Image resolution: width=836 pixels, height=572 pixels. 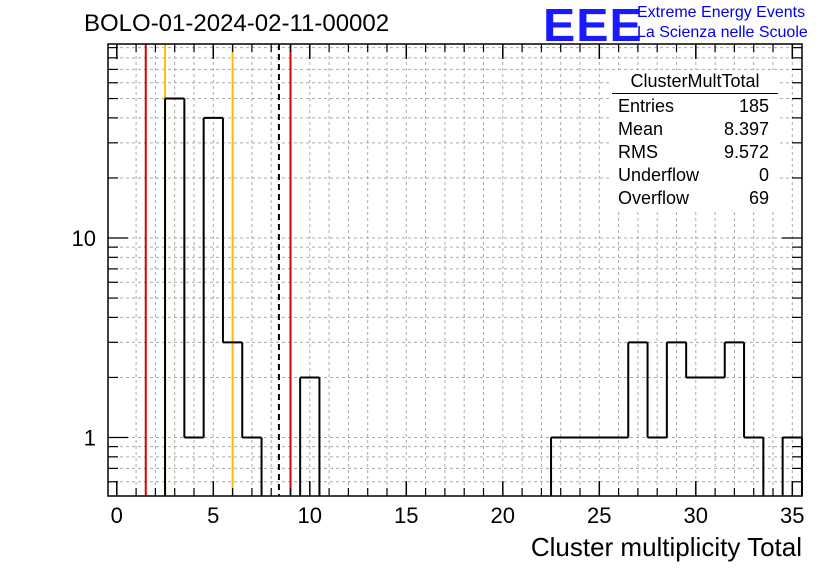 What do you see at coordinates (84, 238) in the screenshot?
I see `y-tick-label: 10` at bounding box center [84, 238].